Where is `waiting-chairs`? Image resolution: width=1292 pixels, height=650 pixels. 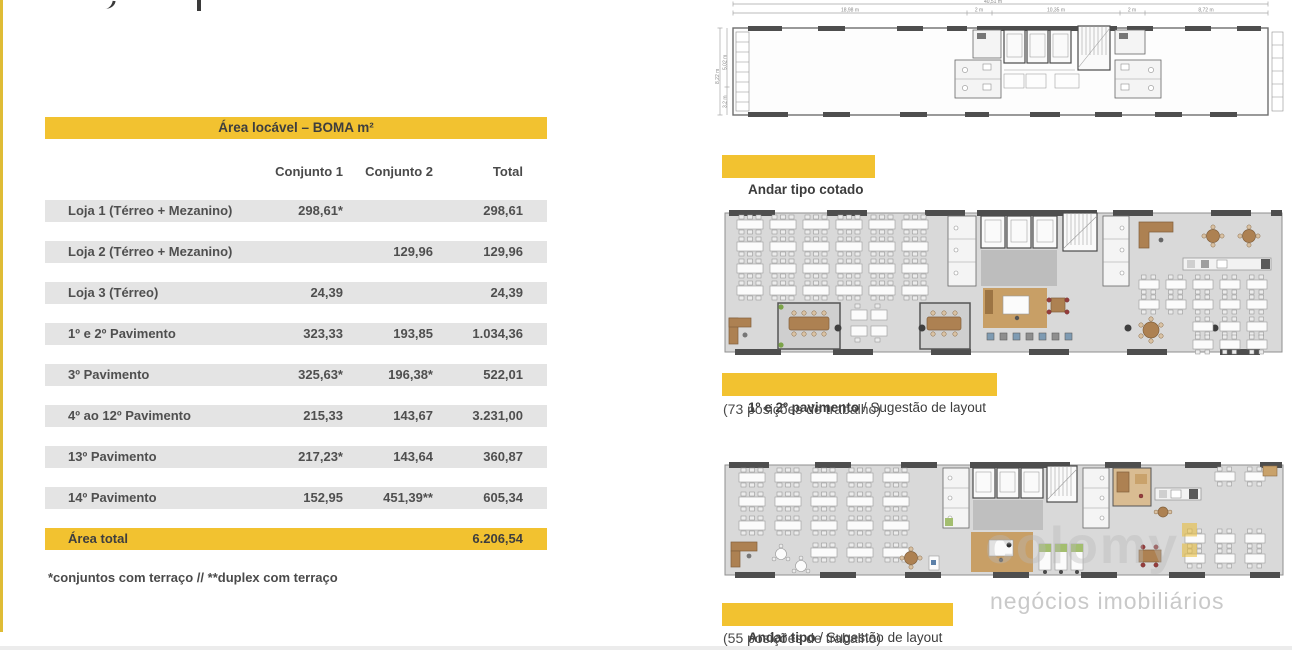
waiting-chairs is located at coordinates (1029, 336).